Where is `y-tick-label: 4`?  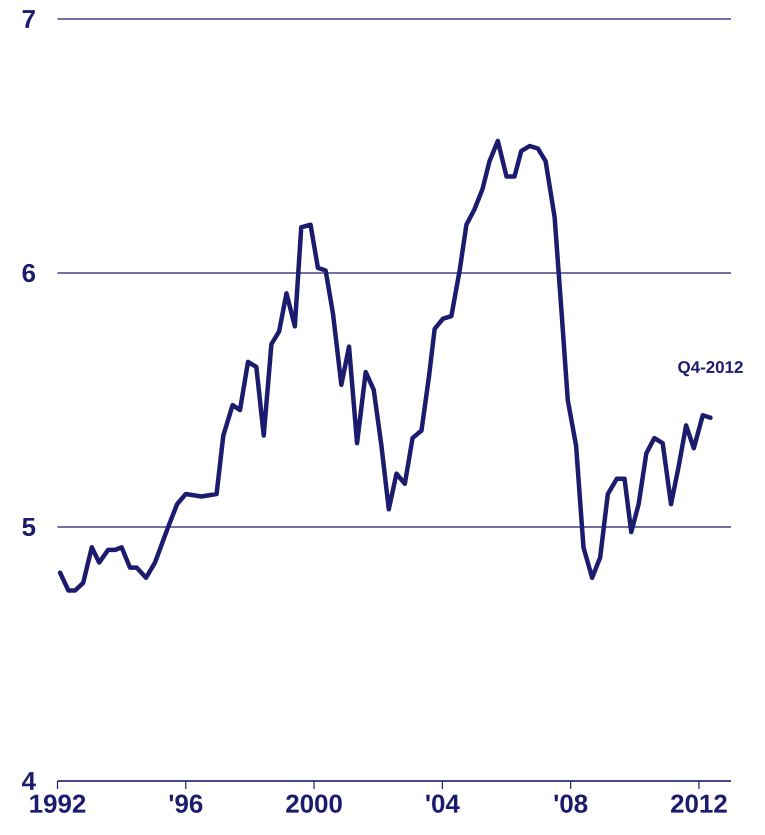
y-tick-label: 4 is located at coordinates (29, 781).